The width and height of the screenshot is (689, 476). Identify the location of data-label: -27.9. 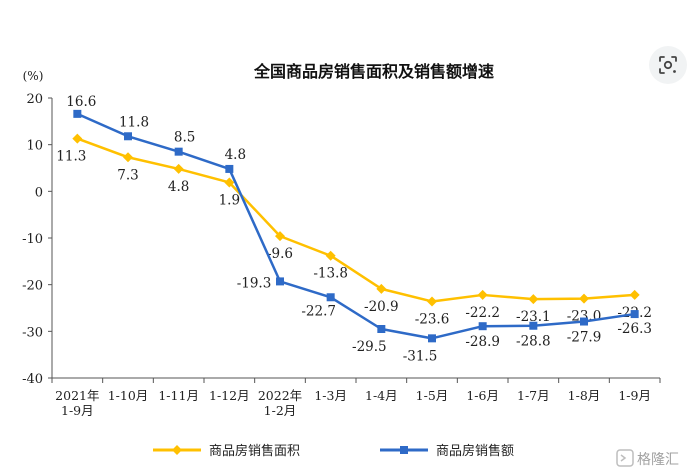
(584, 338).